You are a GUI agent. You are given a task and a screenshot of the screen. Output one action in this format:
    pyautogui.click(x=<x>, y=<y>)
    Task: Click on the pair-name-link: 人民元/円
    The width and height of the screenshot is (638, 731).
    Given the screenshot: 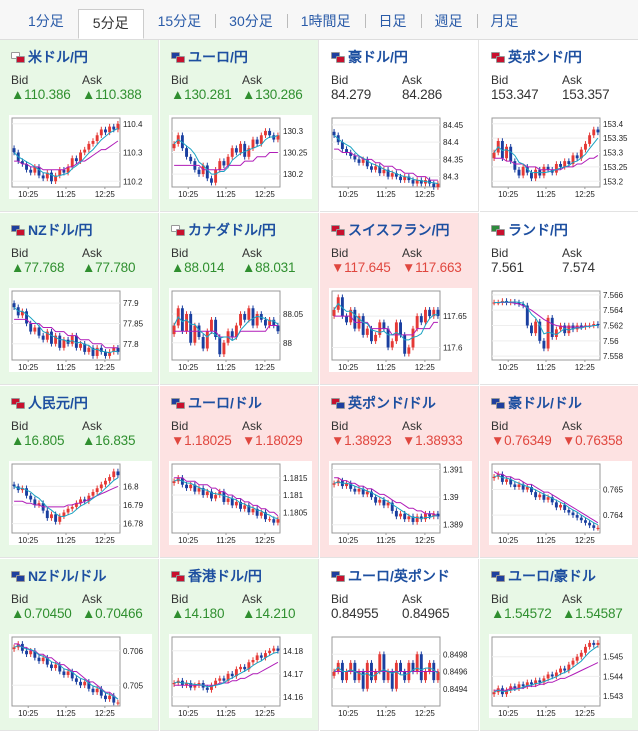 What is the action you would take?
    pyautogui.click(x=49, y=403)
    